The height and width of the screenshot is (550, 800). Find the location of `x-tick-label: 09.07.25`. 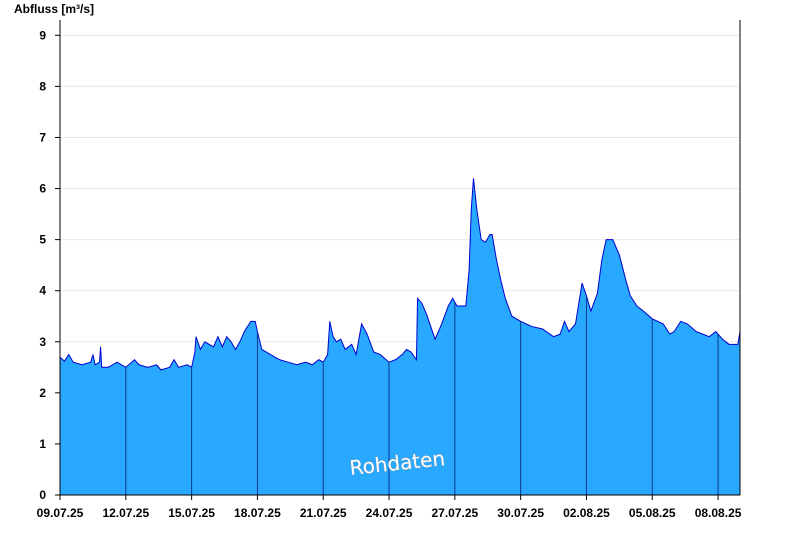

x-tick-label: 09.07.25 is located at coordinates (60, 513).